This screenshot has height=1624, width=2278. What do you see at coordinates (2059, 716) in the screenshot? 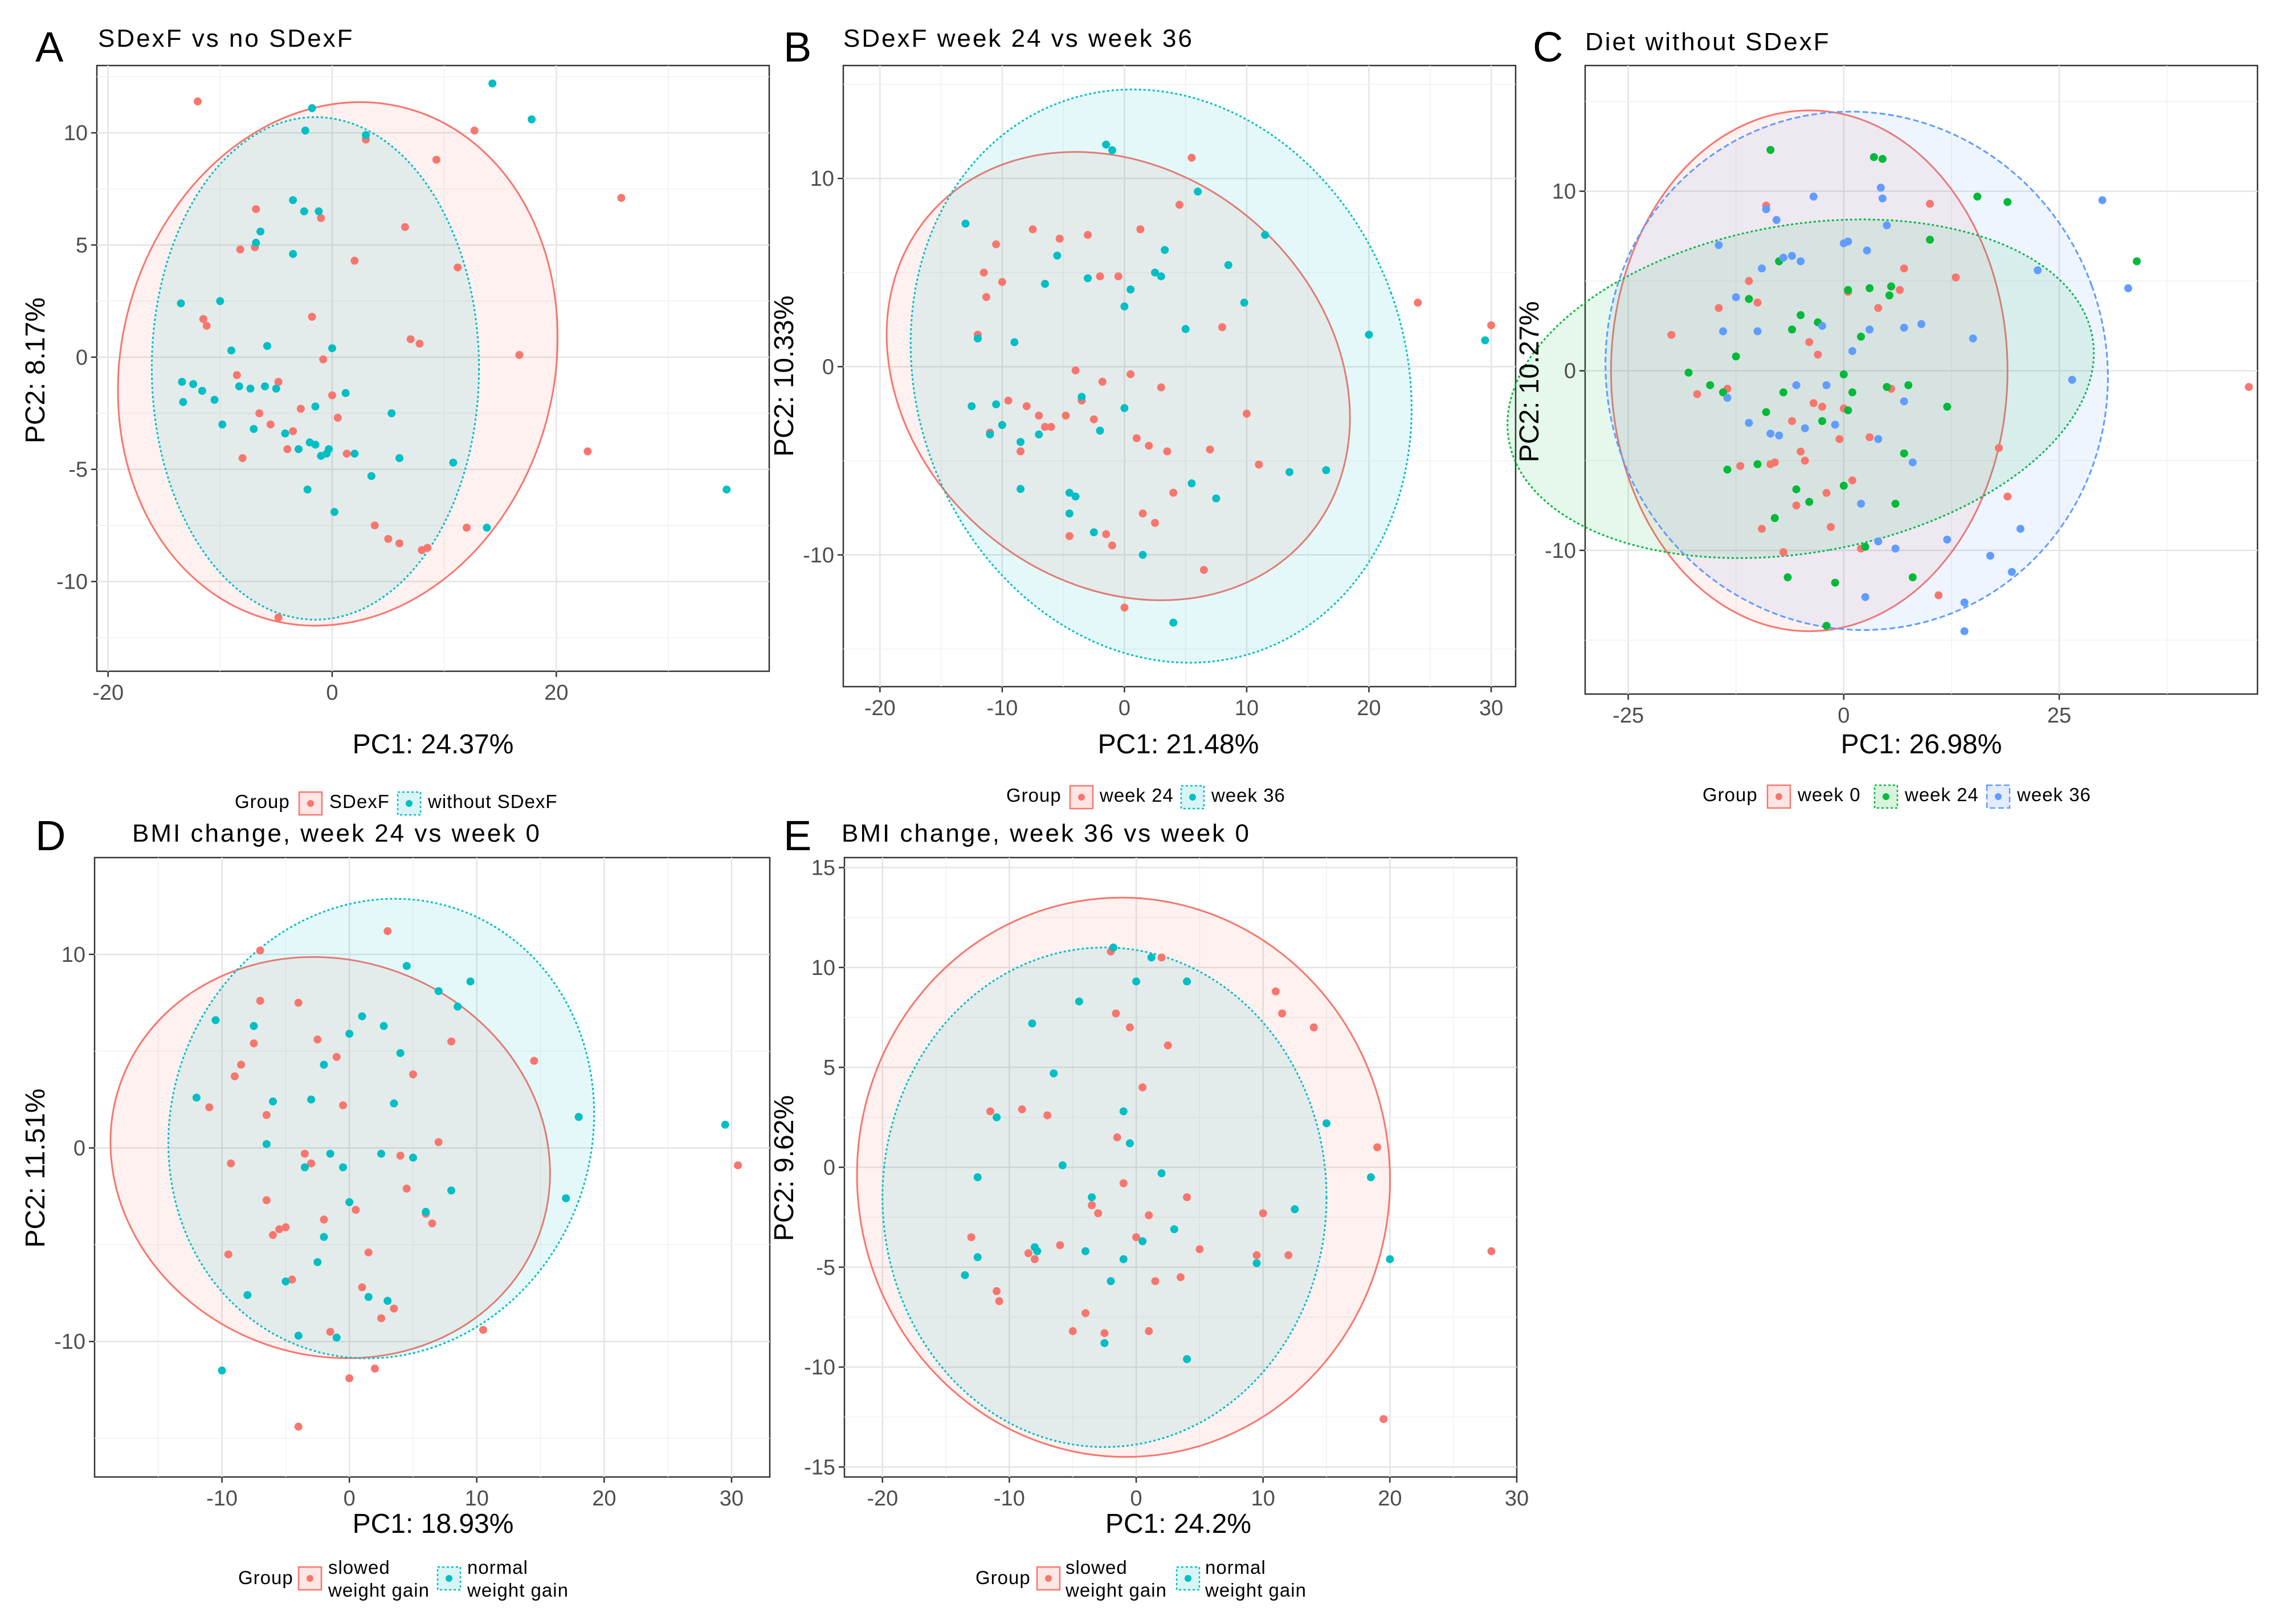
I see `x-tick-label: 25` at bounding box center [2059, 716].